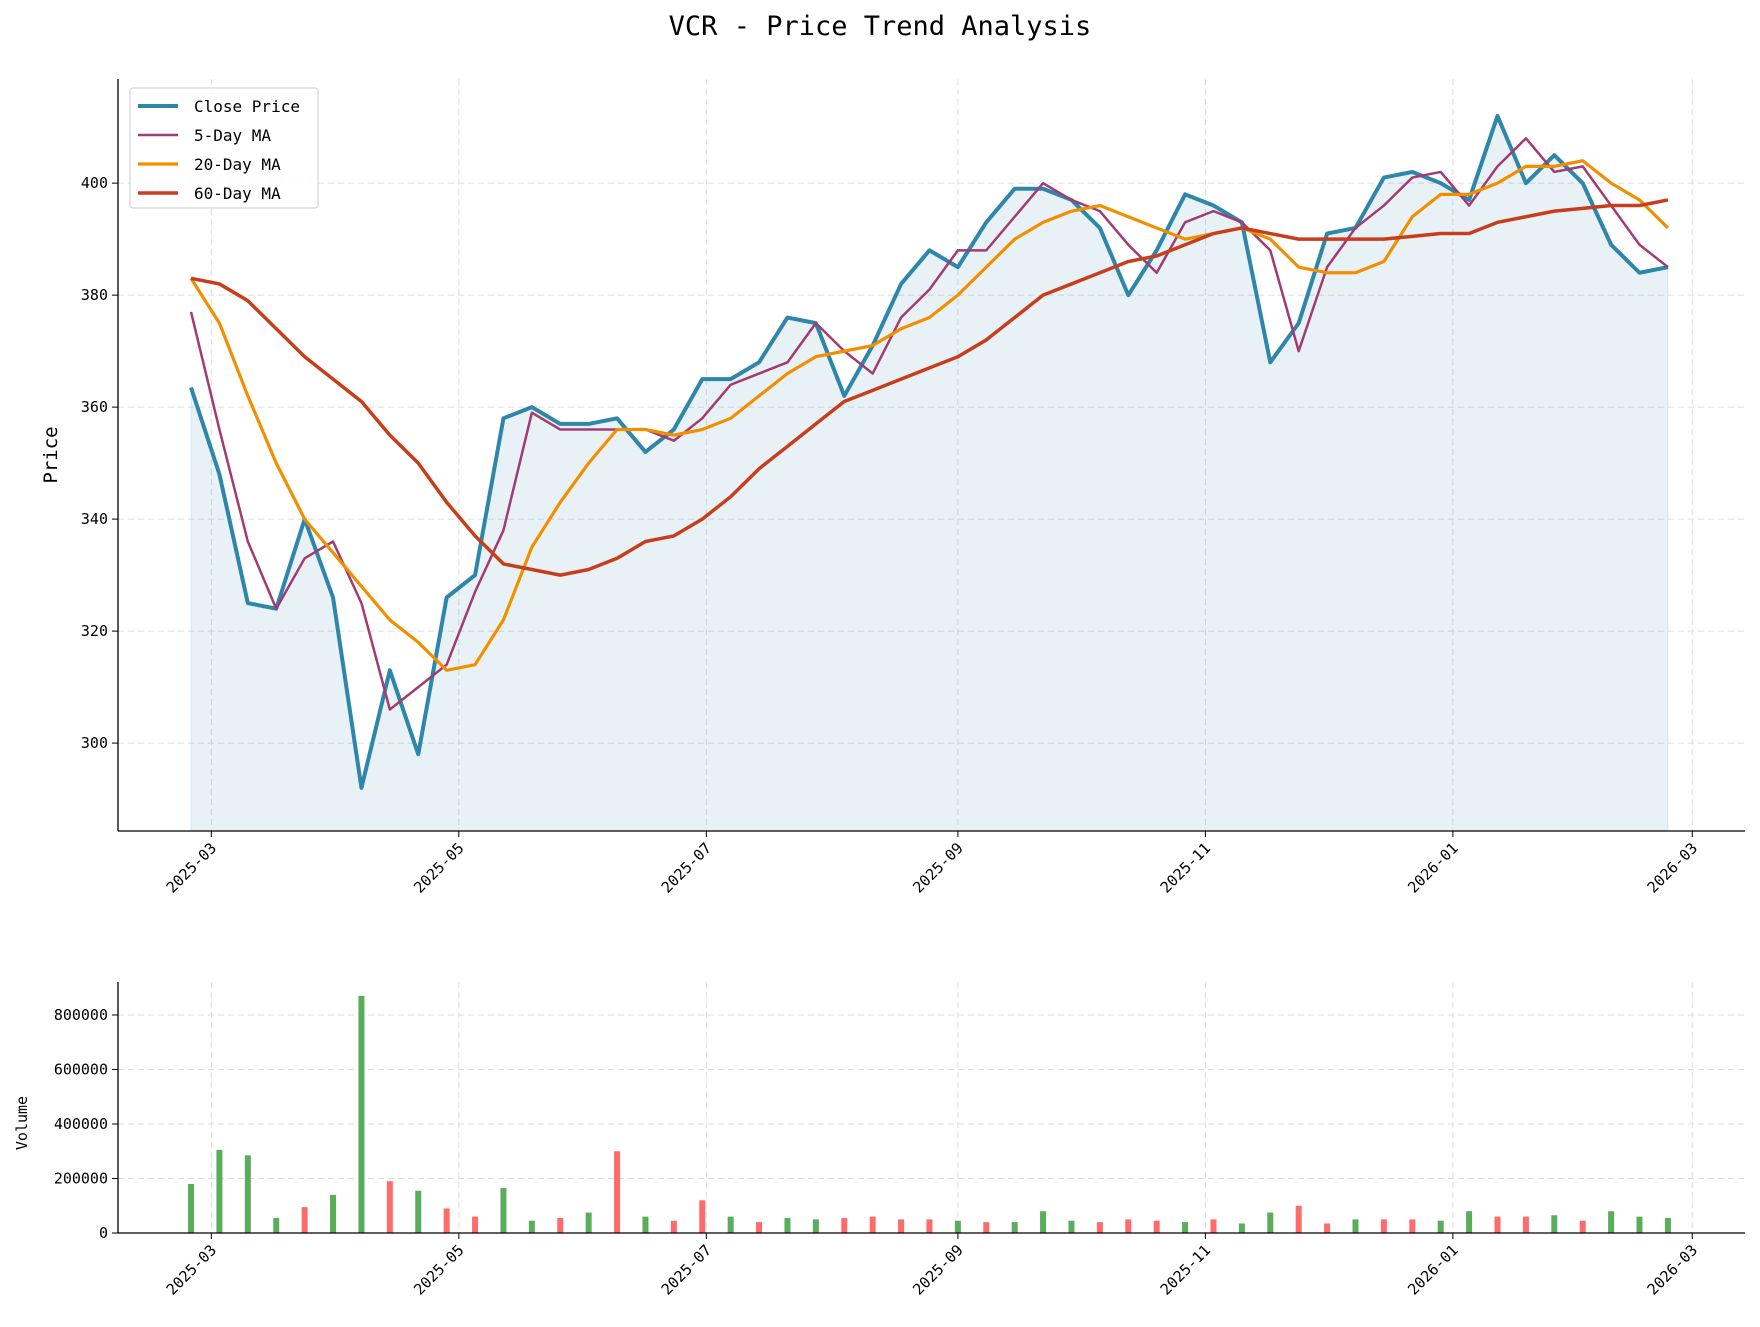 Image resolution: width=1760 pixels, height=1327 pixels. Describe the element at coordinates (937, 1269) in the screenshot. I see `volume-x-tick-label: 2025-09` at that location.